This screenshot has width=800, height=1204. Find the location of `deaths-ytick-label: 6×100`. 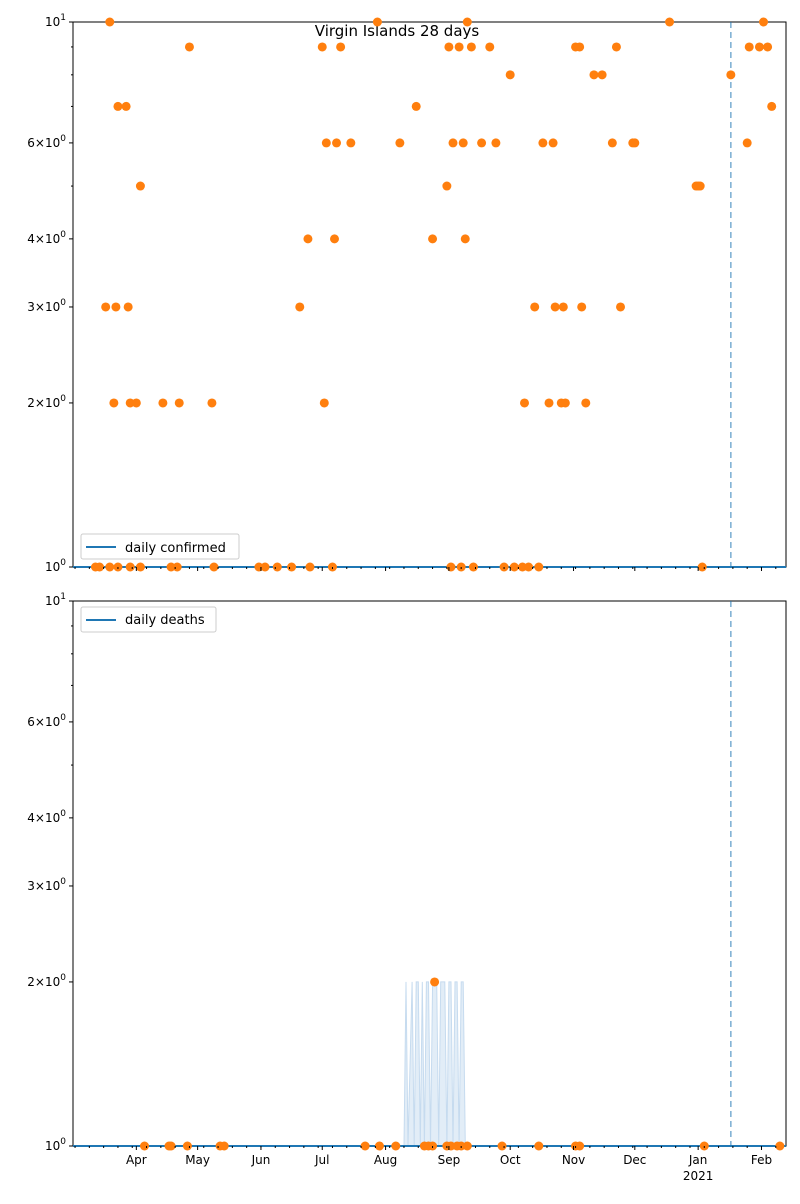

deaths-ytick-label: 6×100 is located at coordinates (46, 721).